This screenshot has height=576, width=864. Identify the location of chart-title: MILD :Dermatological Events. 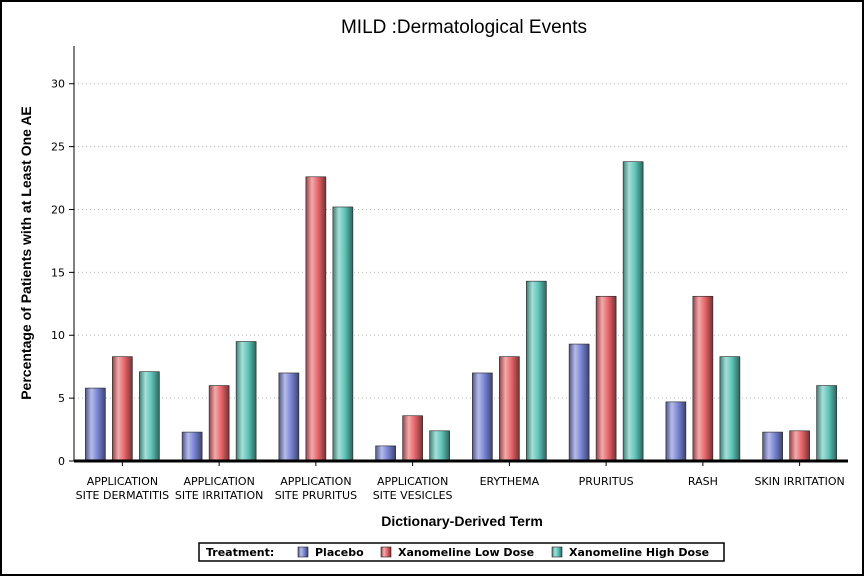
(464, 27).